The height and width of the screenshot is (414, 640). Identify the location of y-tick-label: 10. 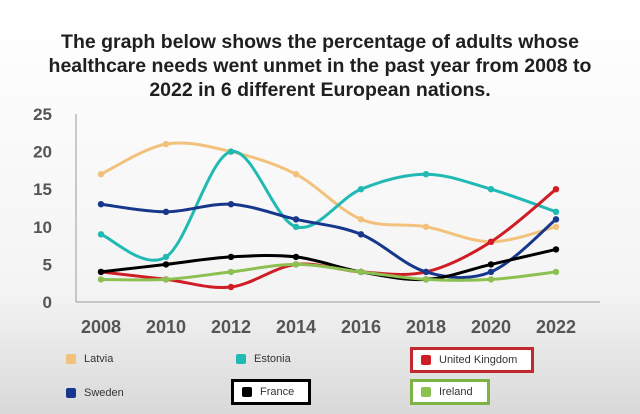
(42, 227).